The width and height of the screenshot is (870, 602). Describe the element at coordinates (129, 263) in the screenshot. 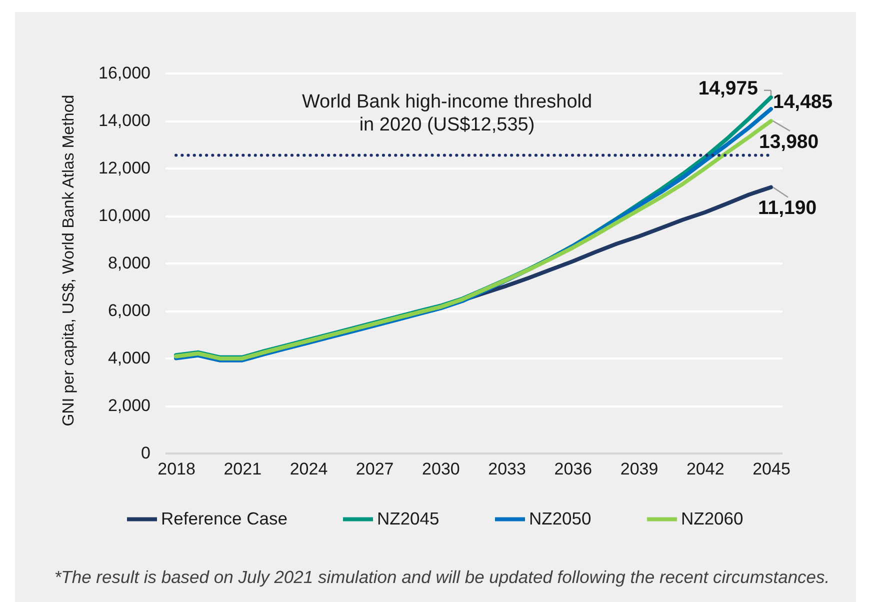

I see `y-tick-label: 8,000` at that location.